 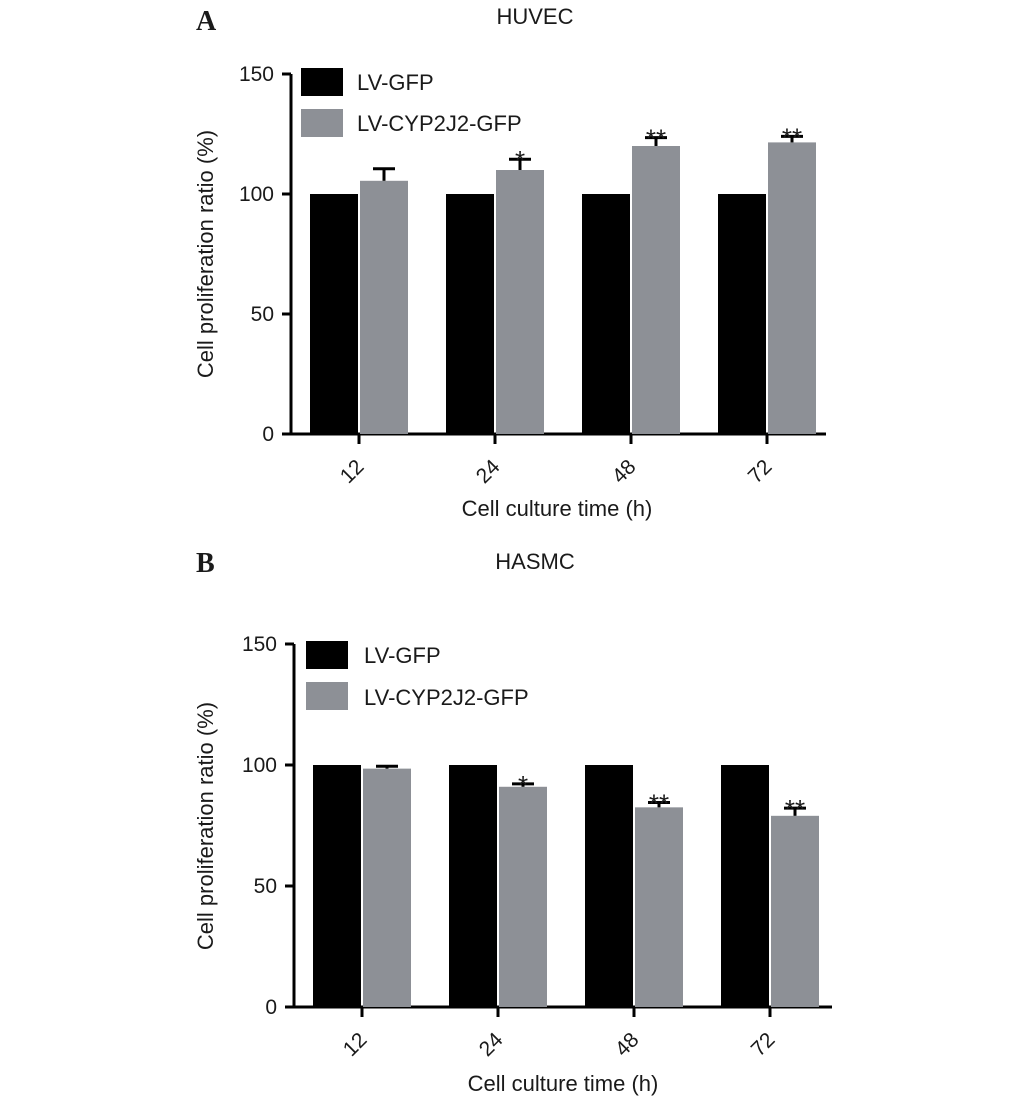 I want to click on legend-swatch-lv-gfp-b, so click(x=327, y=655).